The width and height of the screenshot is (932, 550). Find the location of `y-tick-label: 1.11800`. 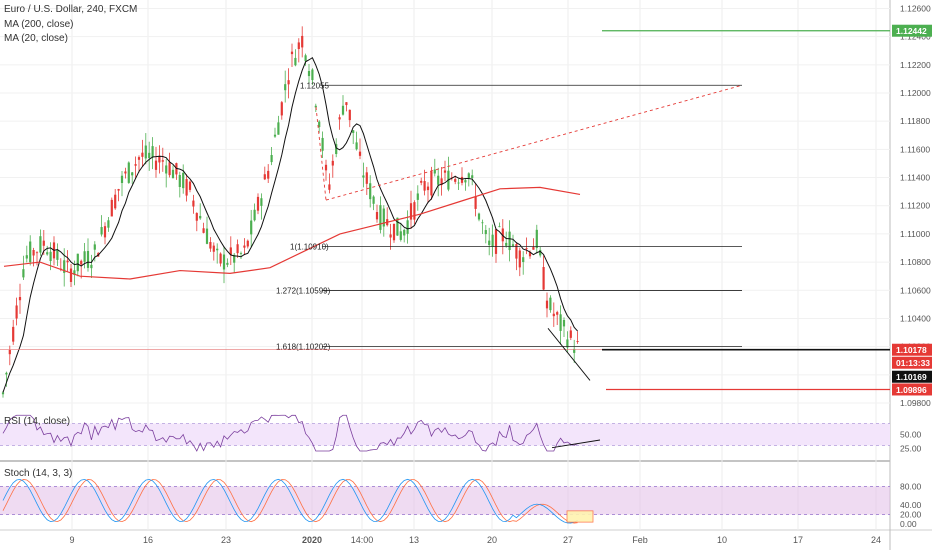

y-tick-label: 1.11800 is located at coordinates (915, 121).